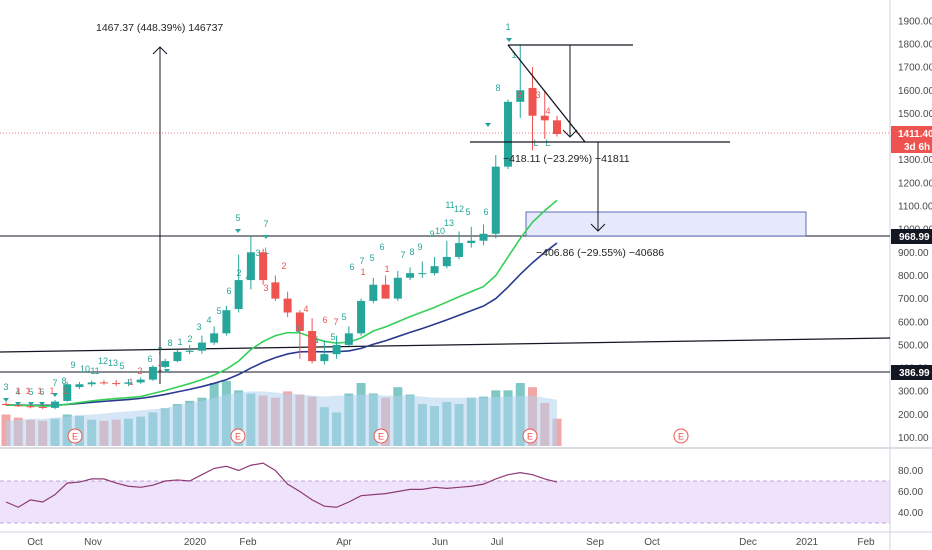  Describe the element at coordinates (666, 224) in the screenshot. I see `target-box` at that location.